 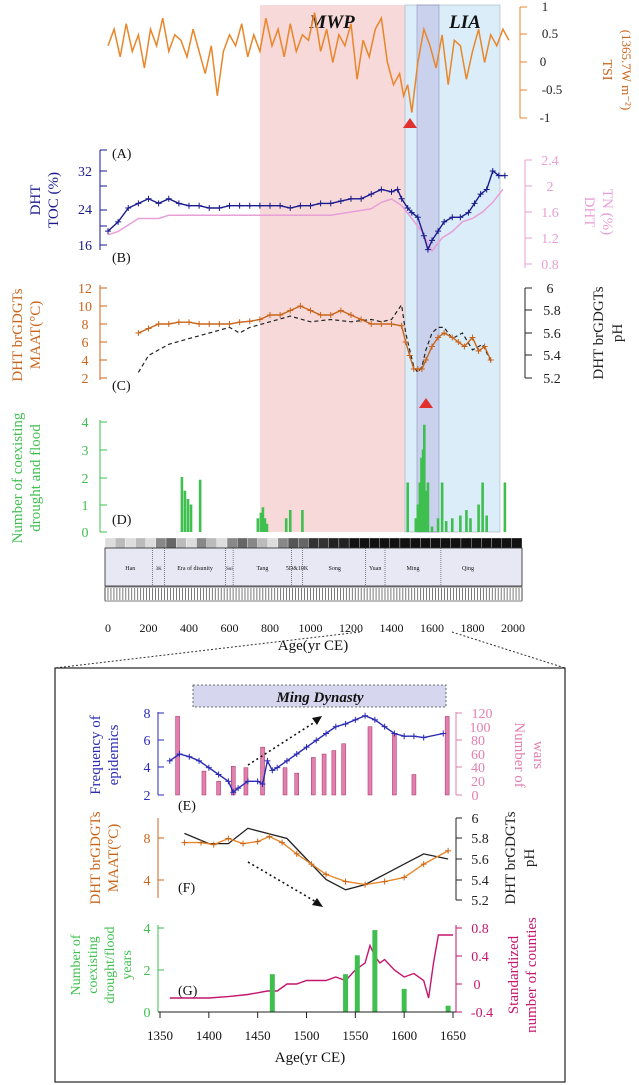 What do you see at coordinates (458, 754) in the screenshot?
I see `wars-axis` at bounding box center [458, 754].